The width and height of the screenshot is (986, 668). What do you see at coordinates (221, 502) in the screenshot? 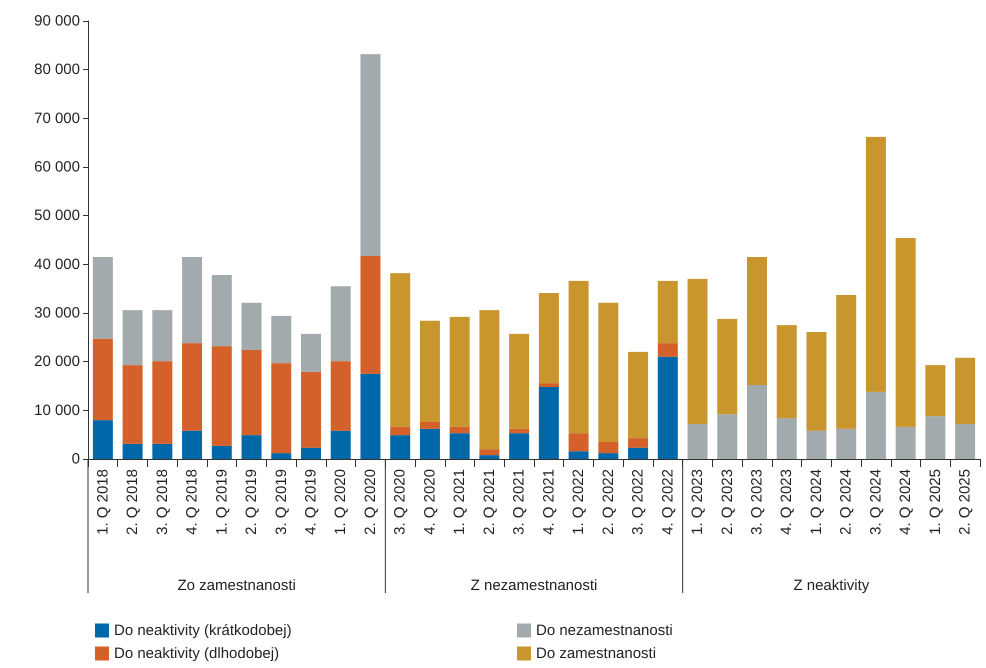
I see `x-tick-label: 1. Q 2019` at bounding box center [221, 502].